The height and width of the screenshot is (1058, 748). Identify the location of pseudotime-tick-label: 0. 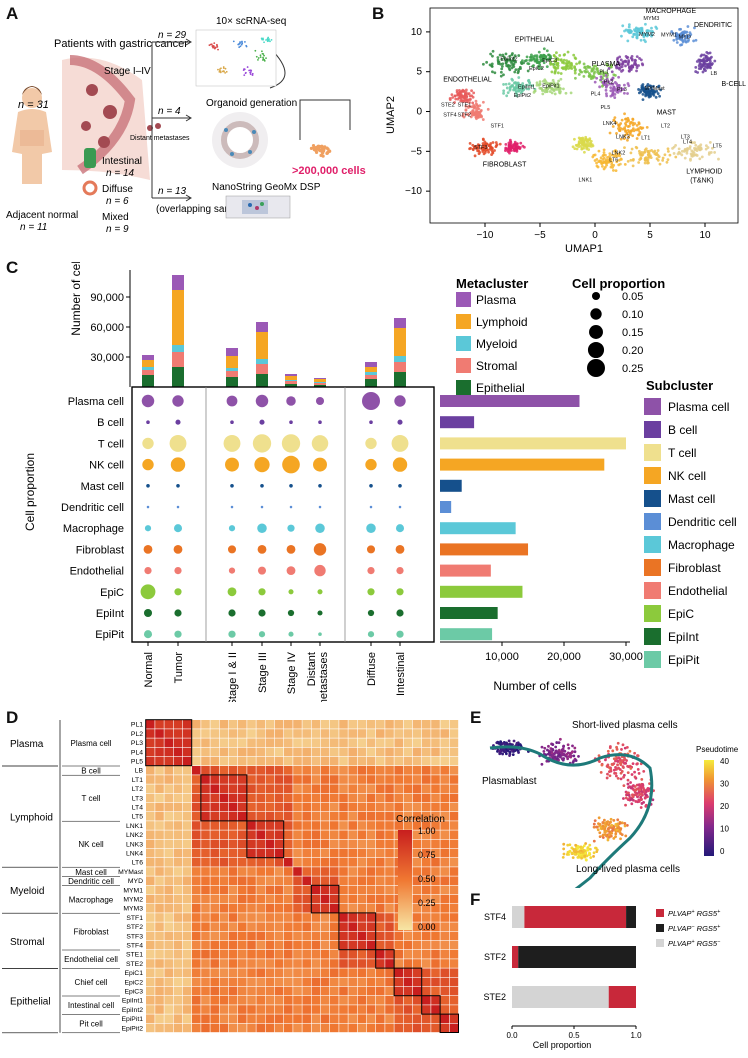
(722, 851).